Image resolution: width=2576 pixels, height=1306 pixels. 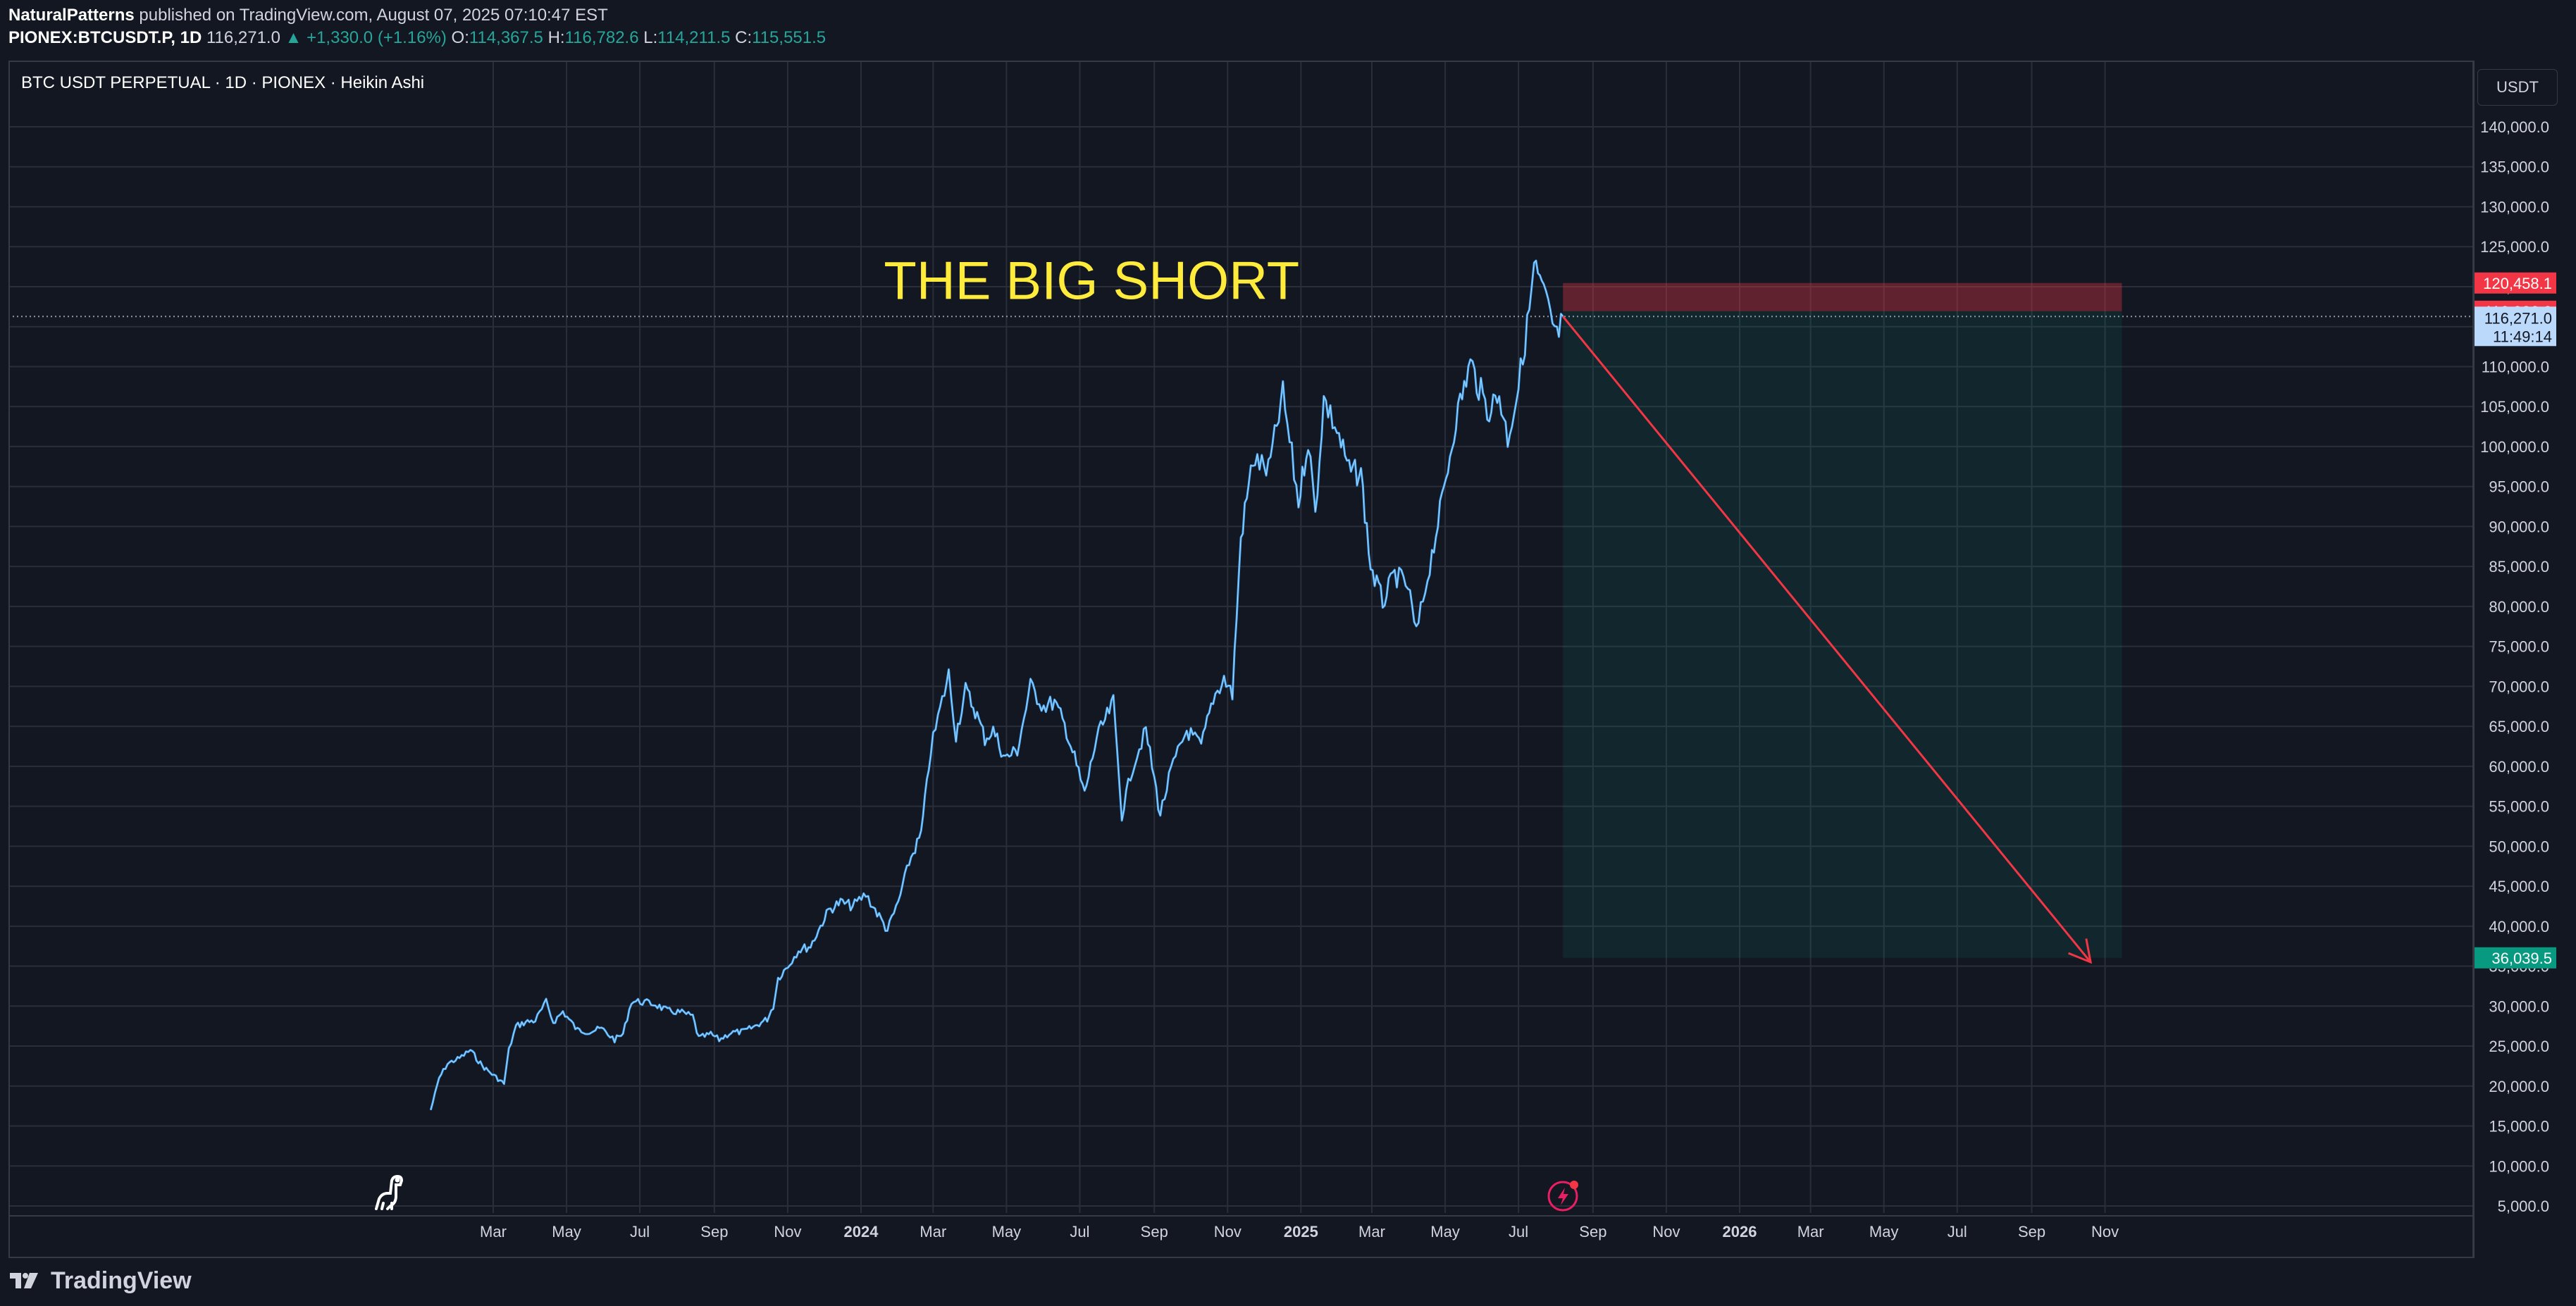 I want to click on tradingview-logo-icon, so click(x=24, y=1281).